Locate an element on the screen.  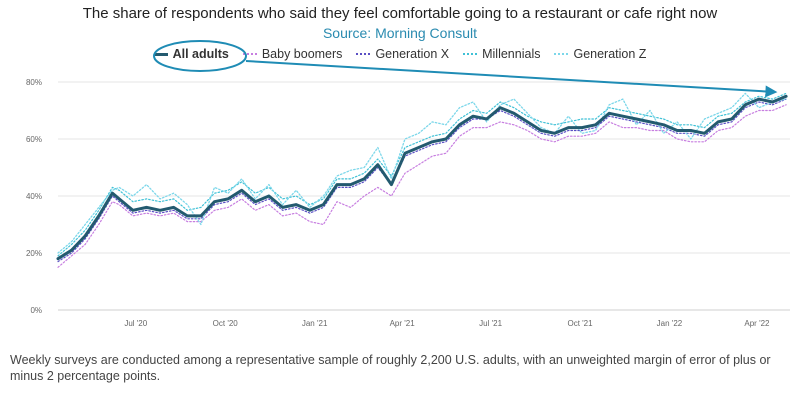
legend-swatch-generation-x is located at coordinates (363, 54).